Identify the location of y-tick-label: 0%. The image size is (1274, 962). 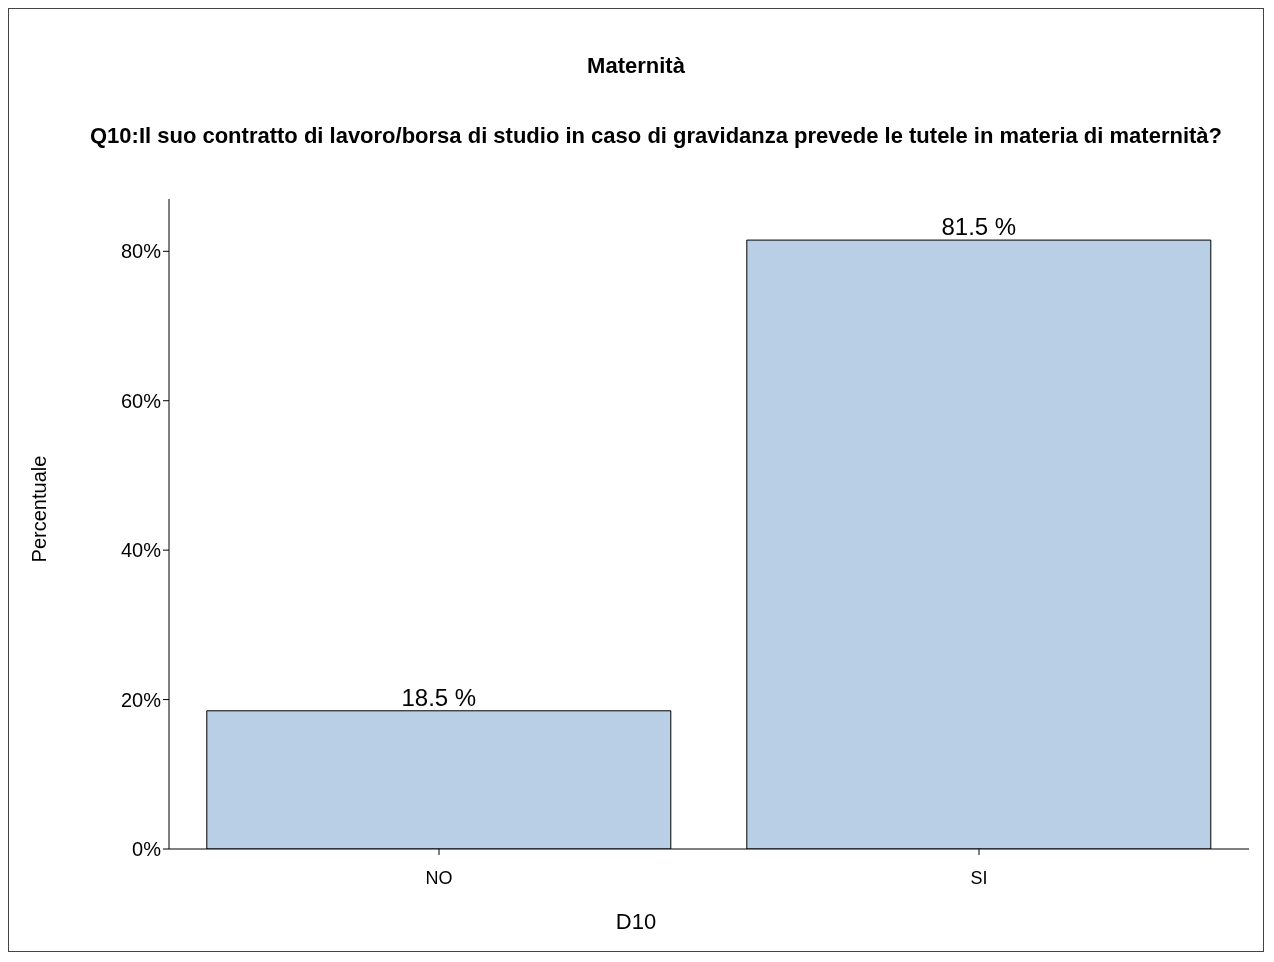
(147, 849).